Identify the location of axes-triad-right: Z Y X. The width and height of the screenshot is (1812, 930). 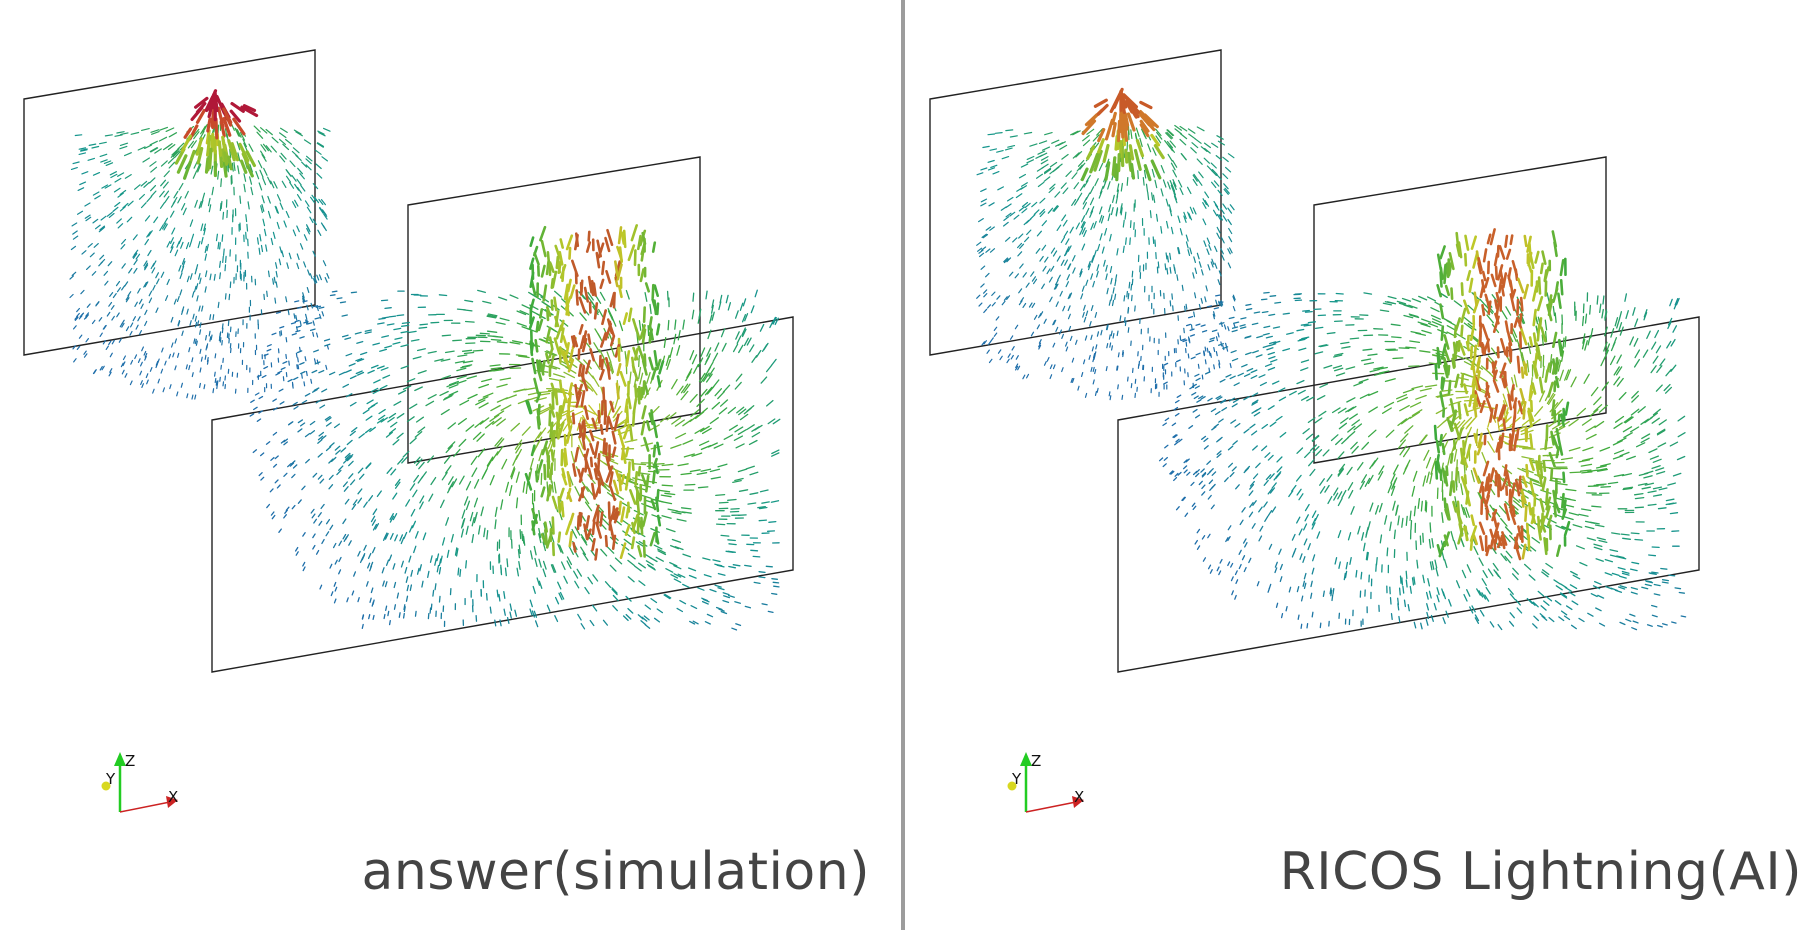
(1045, 782).